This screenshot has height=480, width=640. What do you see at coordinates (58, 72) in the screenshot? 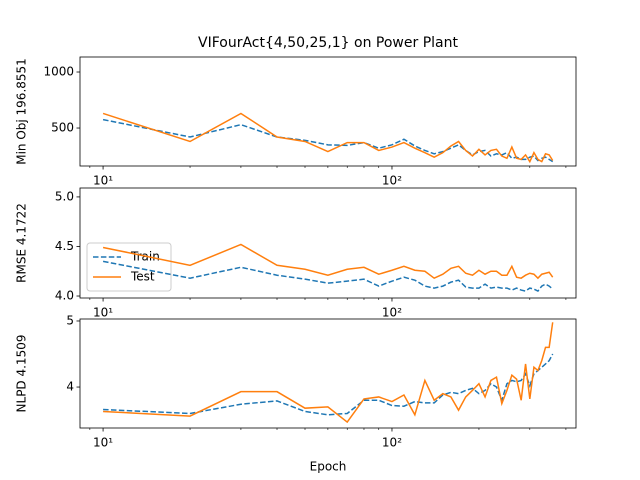
I see `y-tick-label: 1000` at bounding box center [58, 72].